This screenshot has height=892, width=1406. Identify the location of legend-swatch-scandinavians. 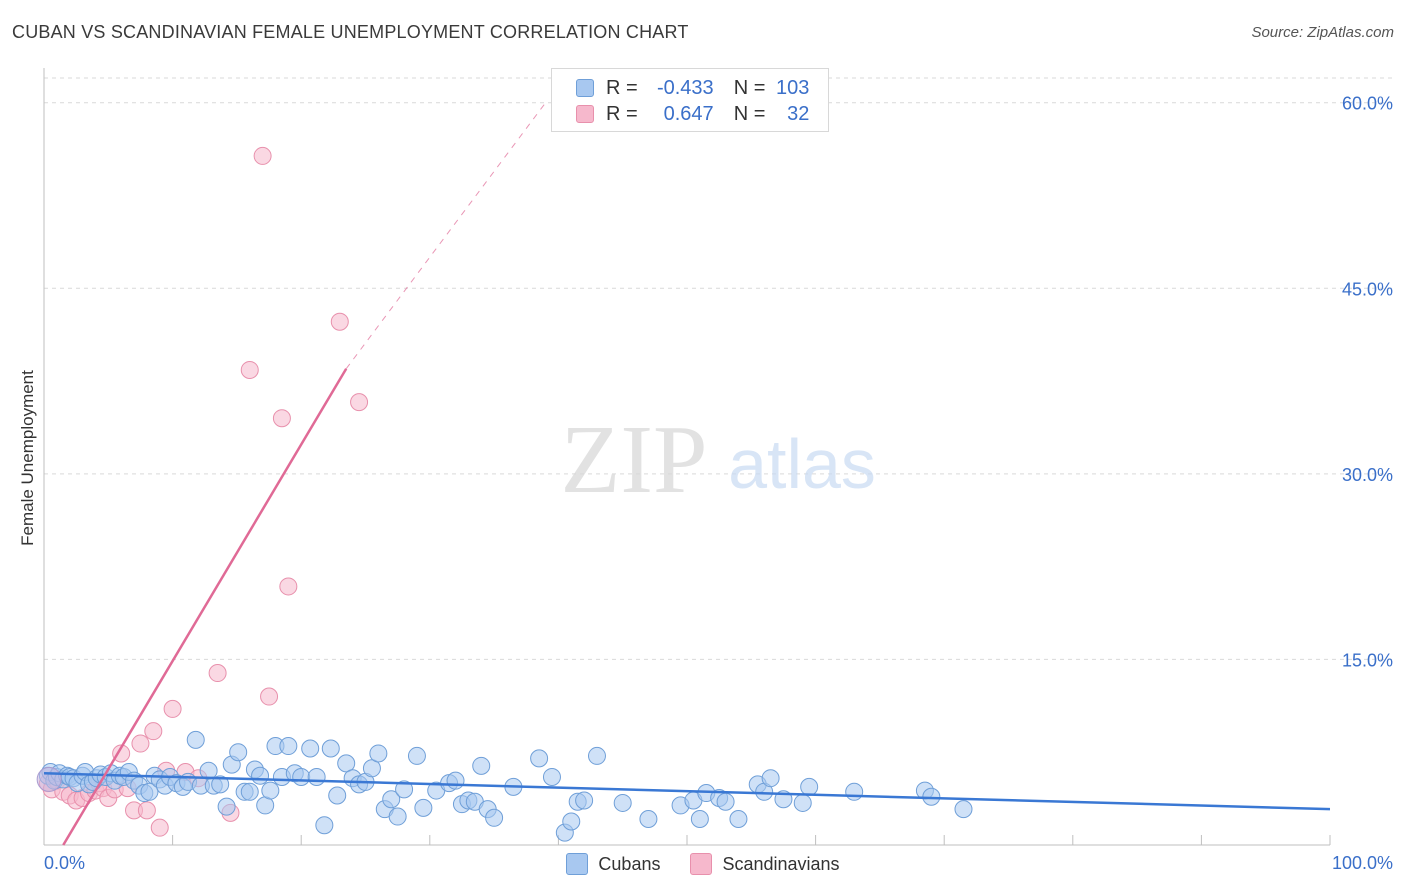
(701, 864).